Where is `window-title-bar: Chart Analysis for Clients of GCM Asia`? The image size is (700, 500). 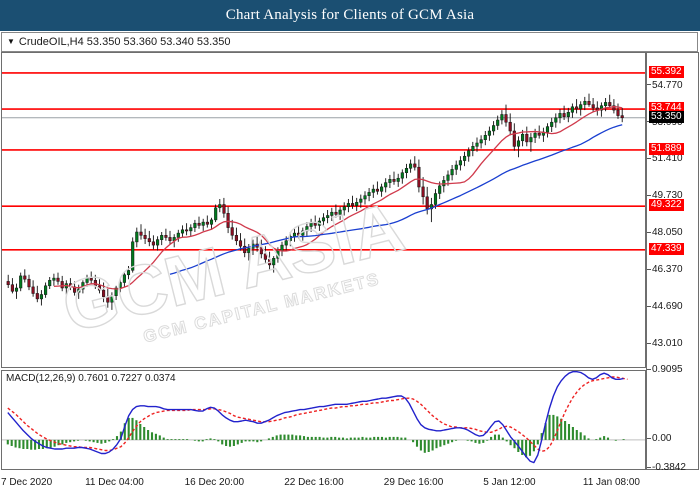 window-title-bar: Chart Analysis for Clients of GCM Asia is located at coordinates (350, 15).